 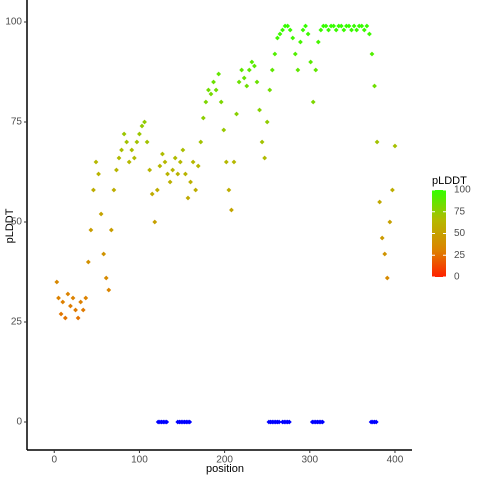 I want to click on x-axis-label: position, so click(x=225, y=469).